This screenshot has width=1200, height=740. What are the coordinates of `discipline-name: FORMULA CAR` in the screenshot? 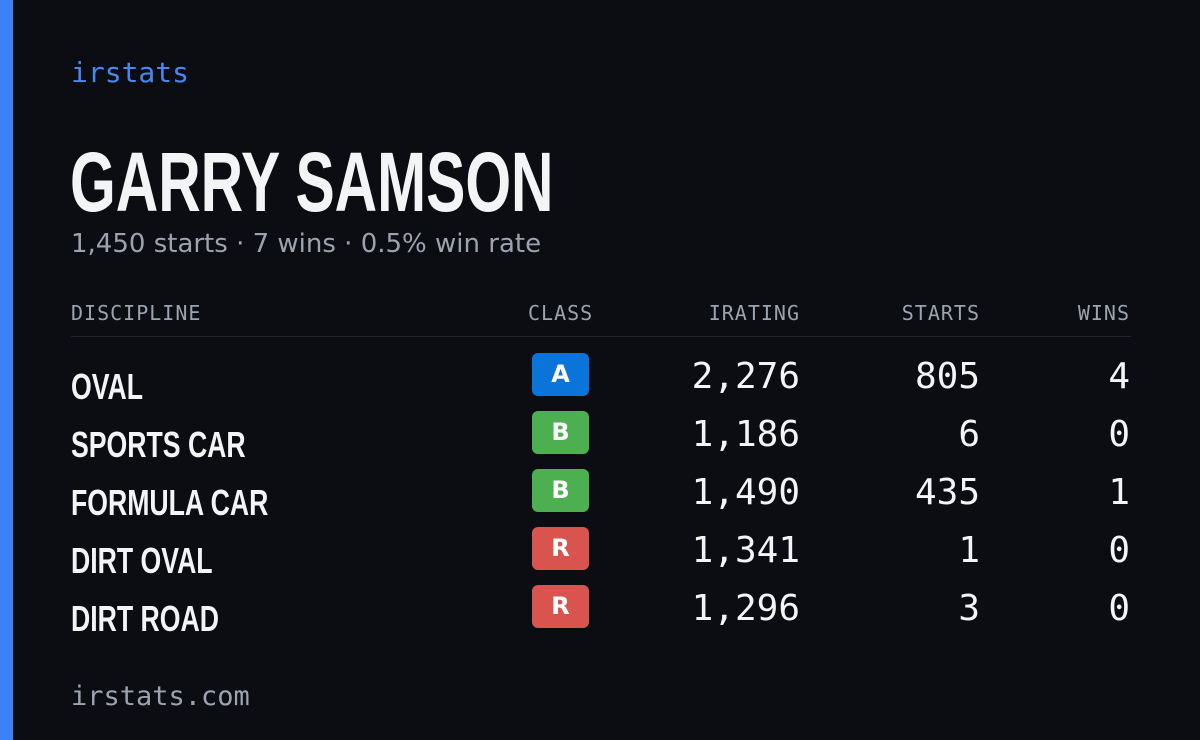 It's located at (170, 502).